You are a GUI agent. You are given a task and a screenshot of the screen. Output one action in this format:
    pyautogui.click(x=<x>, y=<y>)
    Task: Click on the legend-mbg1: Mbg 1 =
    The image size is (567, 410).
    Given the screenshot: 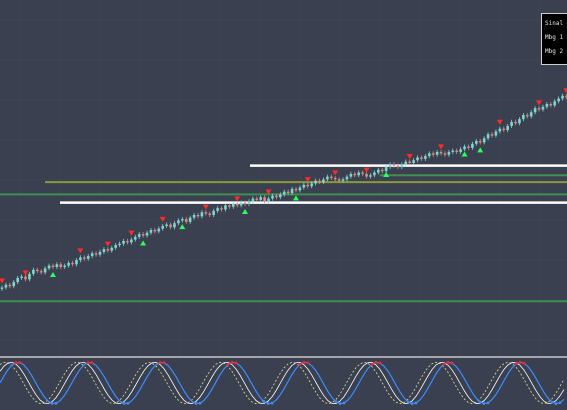 What is the action you would take?
    pyautogui.click(x=556, y=37)
    